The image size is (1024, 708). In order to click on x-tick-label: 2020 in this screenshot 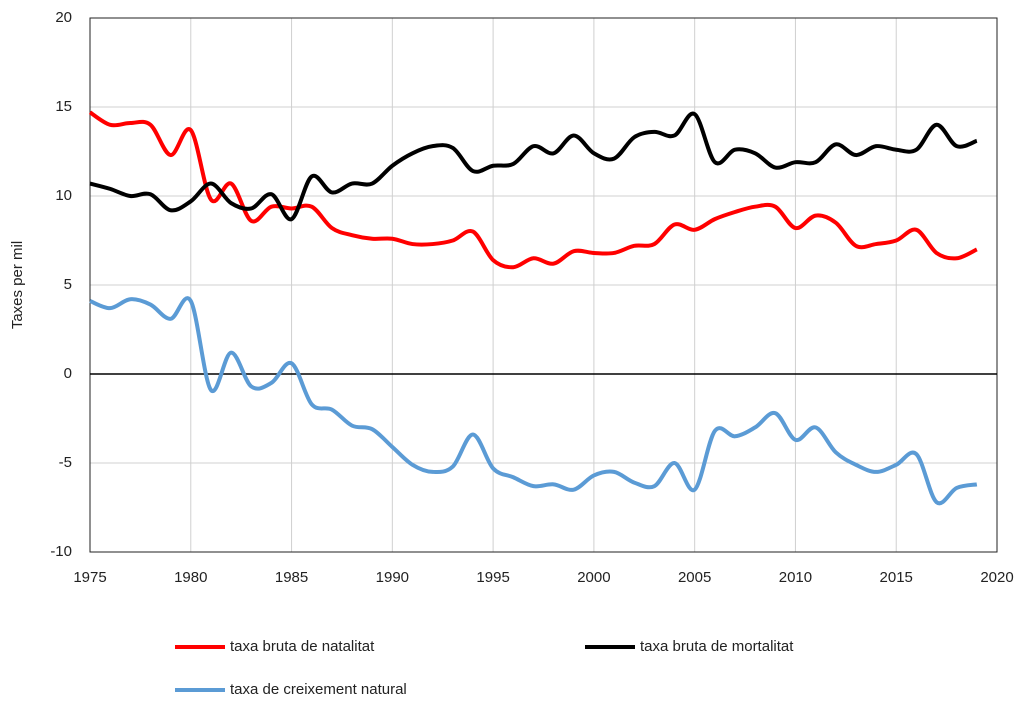, I will do `click(996, 577)`.